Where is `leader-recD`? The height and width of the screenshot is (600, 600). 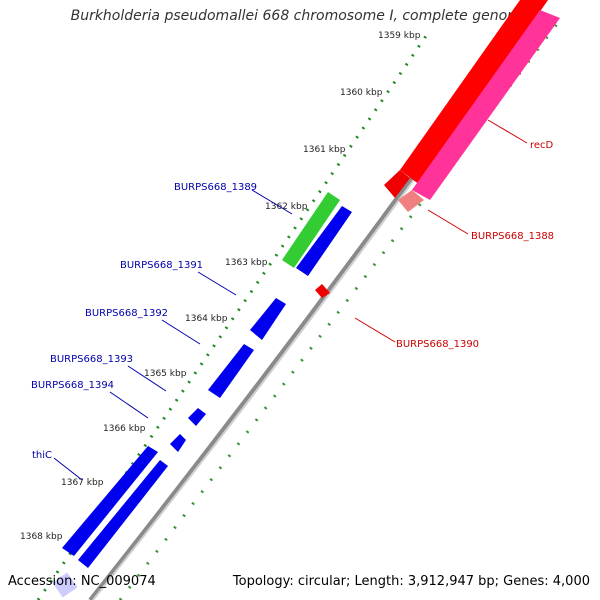
leader-recD is located at coordinates (507, 131).